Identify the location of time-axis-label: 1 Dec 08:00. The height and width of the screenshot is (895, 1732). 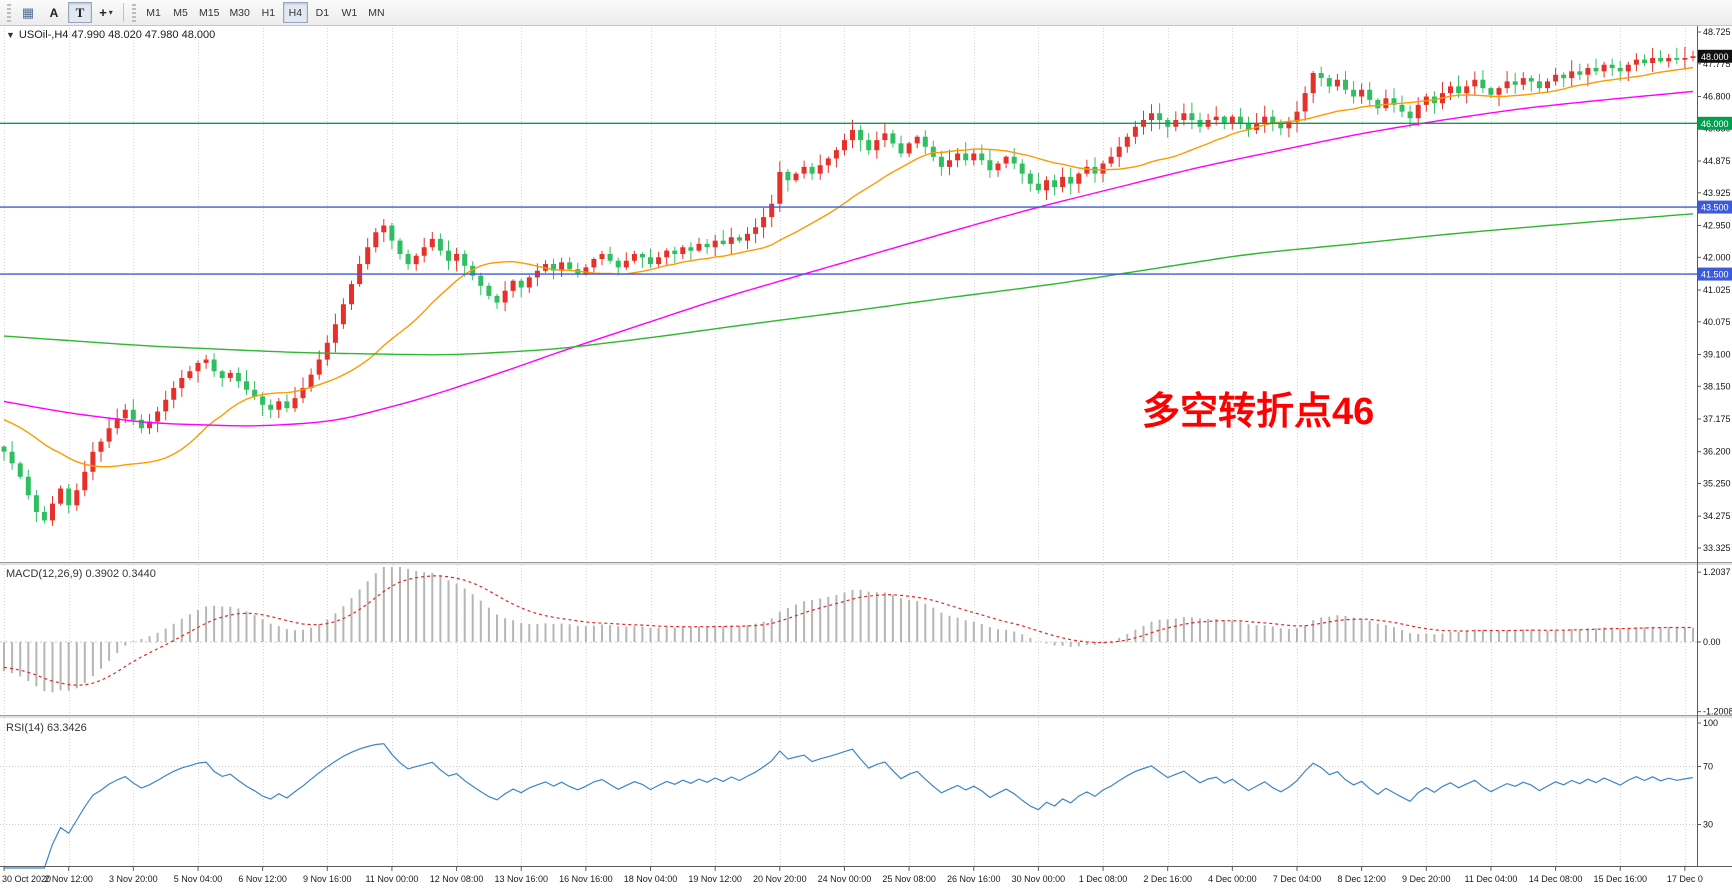
(1103, 879).